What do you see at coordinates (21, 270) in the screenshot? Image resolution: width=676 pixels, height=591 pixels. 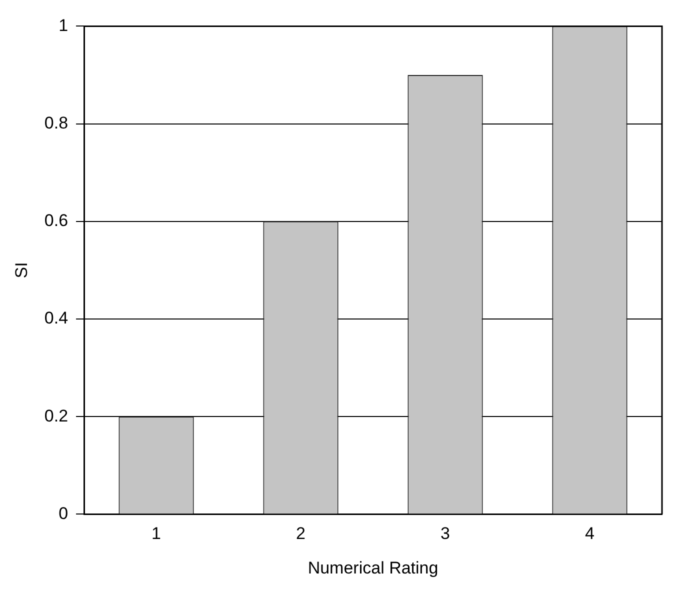 I see `y-axis-title: SI` at bounding box center [21, 270].